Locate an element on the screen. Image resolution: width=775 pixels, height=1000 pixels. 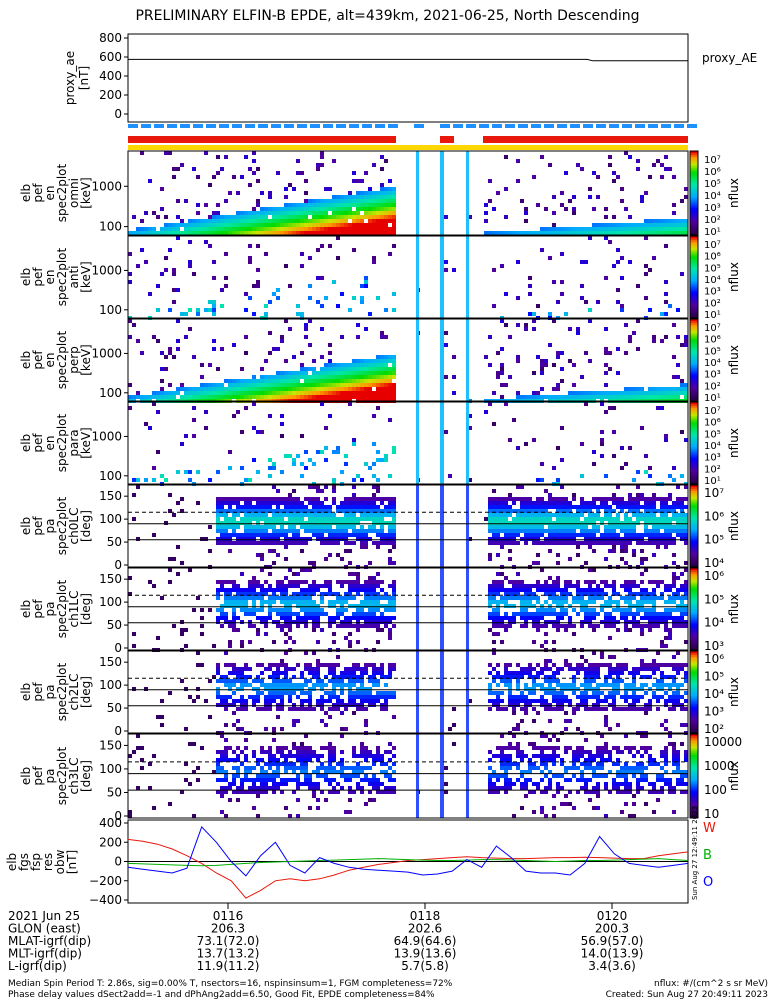
en_4-ylabel: en is located at coordinates (50, 443).